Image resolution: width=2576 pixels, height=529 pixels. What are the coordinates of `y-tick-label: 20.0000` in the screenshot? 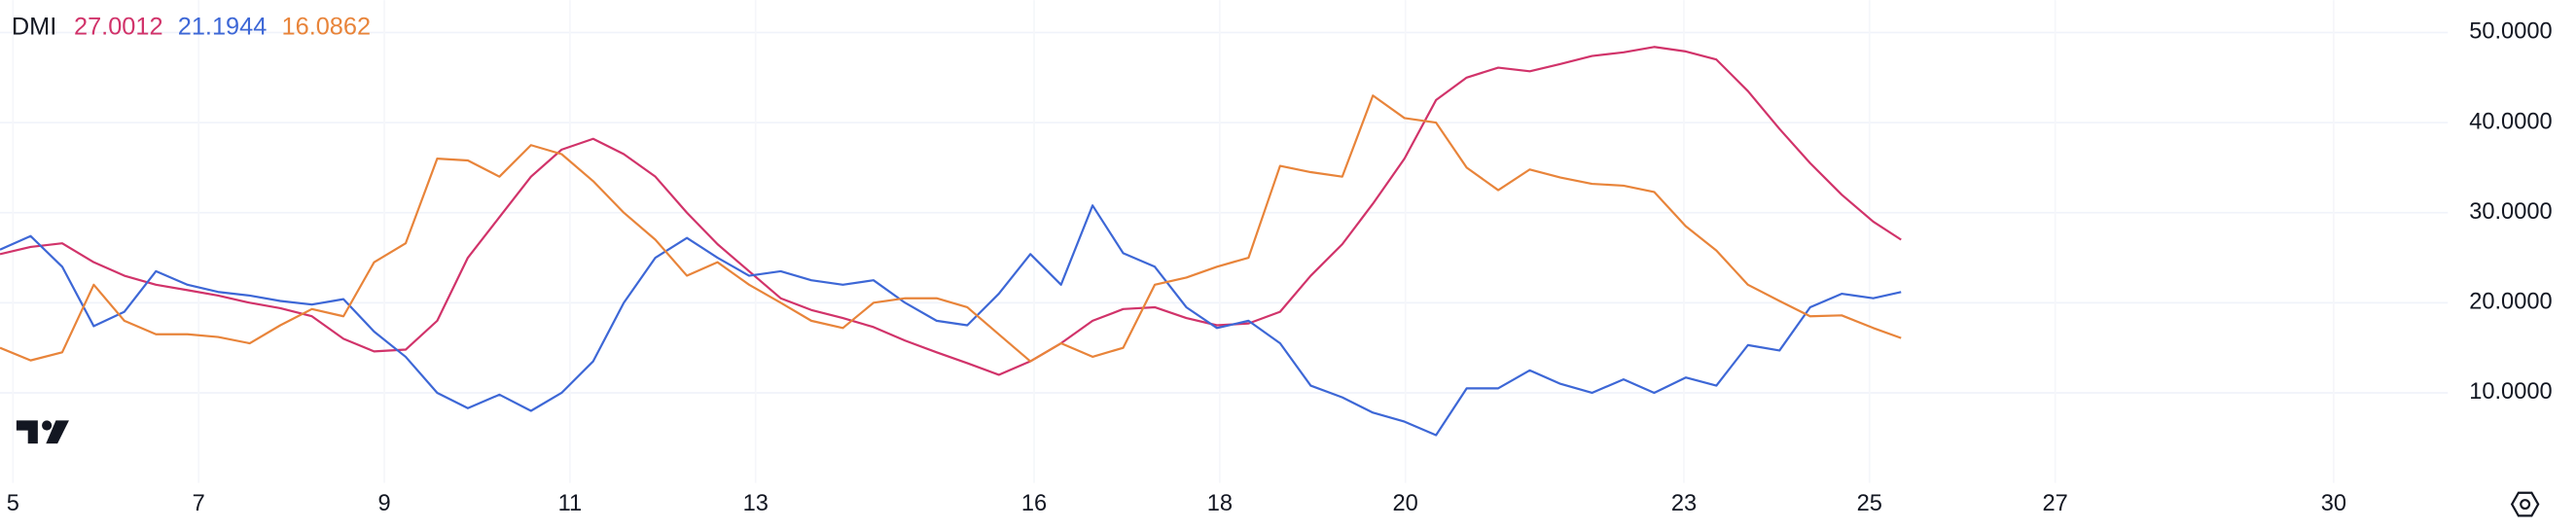 It's located at (2510, 302).